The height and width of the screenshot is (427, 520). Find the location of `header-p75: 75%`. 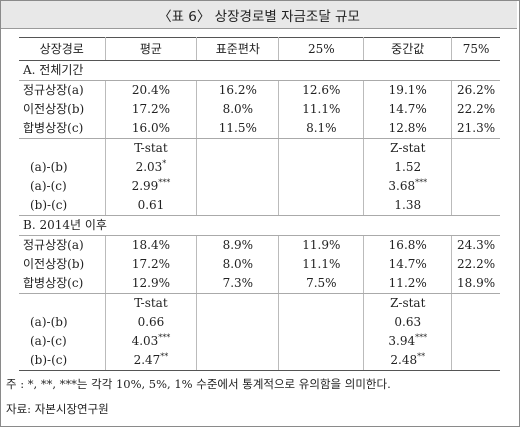

header-p75: 75% is located at coordinates (475, 49).